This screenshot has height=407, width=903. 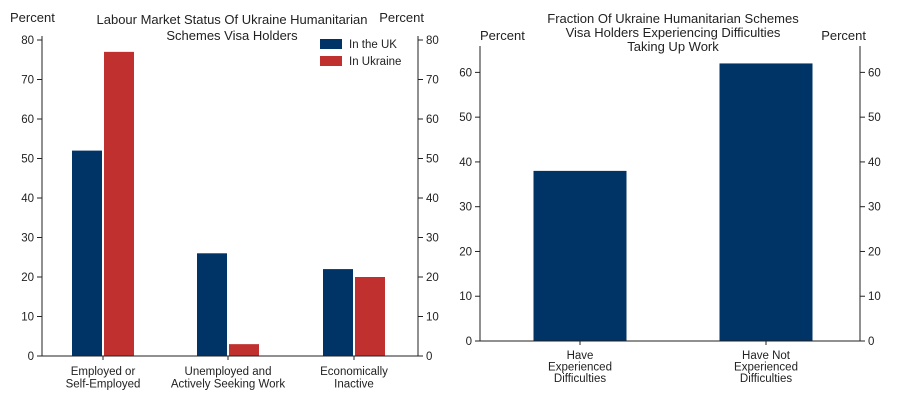 What do you see at coordinates (354, 372) in the screenshot?
I see `x-category-label: Economically` at bounding box center [354, 372].